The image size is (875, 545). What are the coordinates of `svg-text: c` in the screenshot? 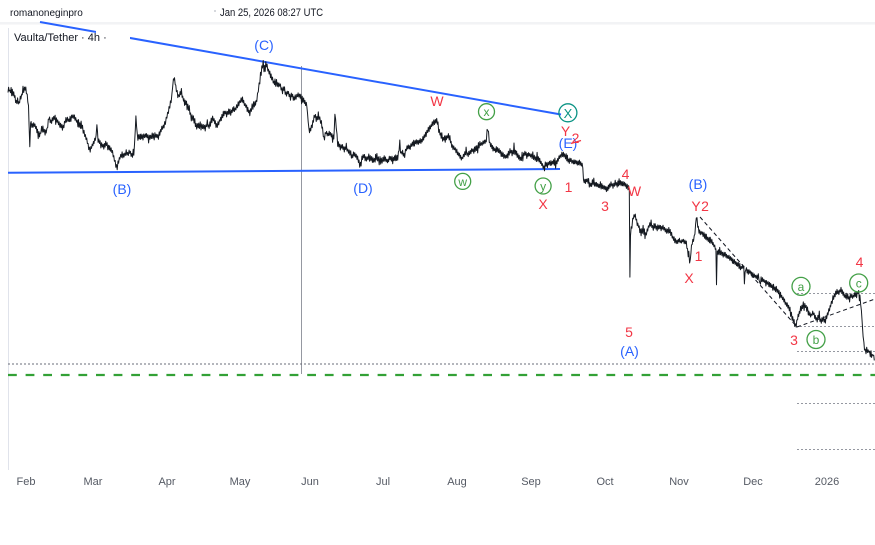 It's located at (859, 284).